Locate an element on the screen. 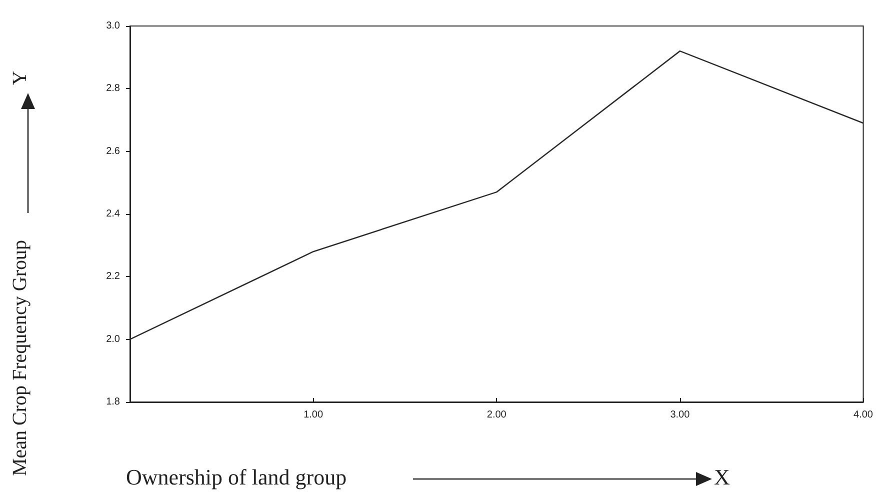  text: Y is located at coordinates (20, 78).